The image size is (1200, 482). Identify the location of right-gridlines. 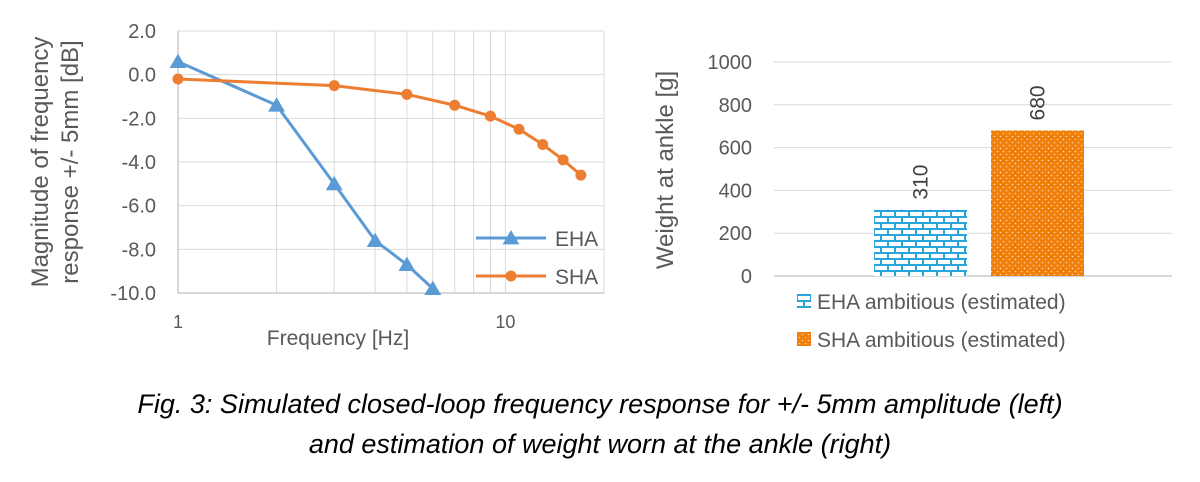
(973, 169).